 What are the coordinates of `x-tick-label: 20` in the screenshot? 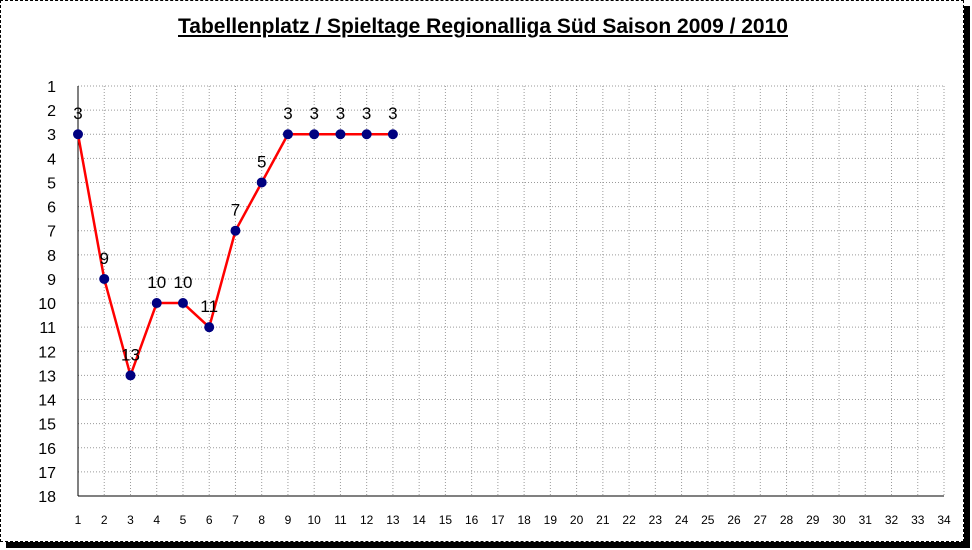 It's located at (577, 520).